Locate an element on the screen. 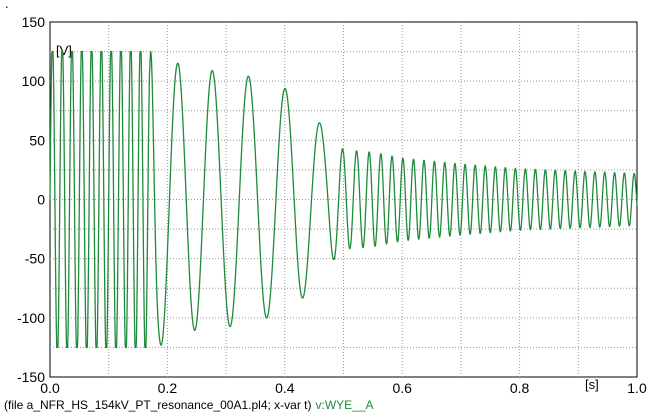 The width and height of the screenshot is (648, 417). x-axis-unit-label: [s] is located at coordinates (592, 384).